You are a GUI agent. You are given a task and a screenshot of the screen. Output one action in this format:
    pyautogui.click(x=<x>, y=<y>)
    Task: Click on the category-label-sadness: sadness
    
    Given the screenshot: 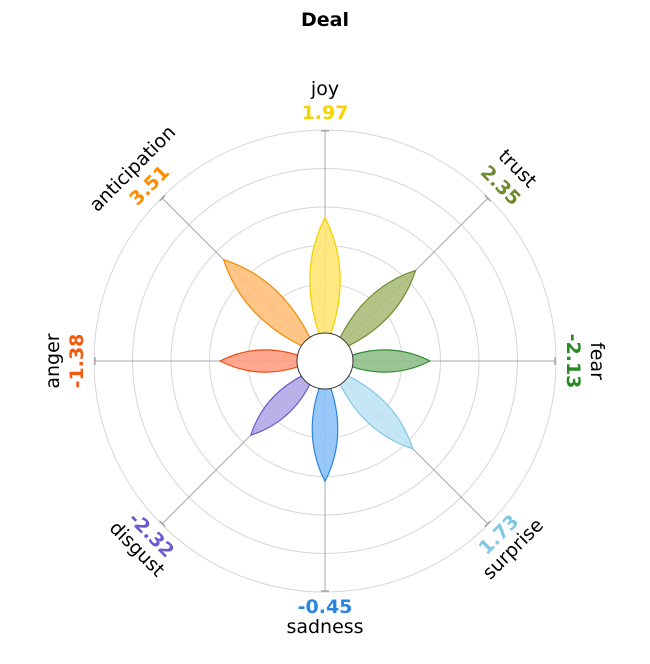 What is the action you would take?
    pyautogui.click(x=324, y=627)
    